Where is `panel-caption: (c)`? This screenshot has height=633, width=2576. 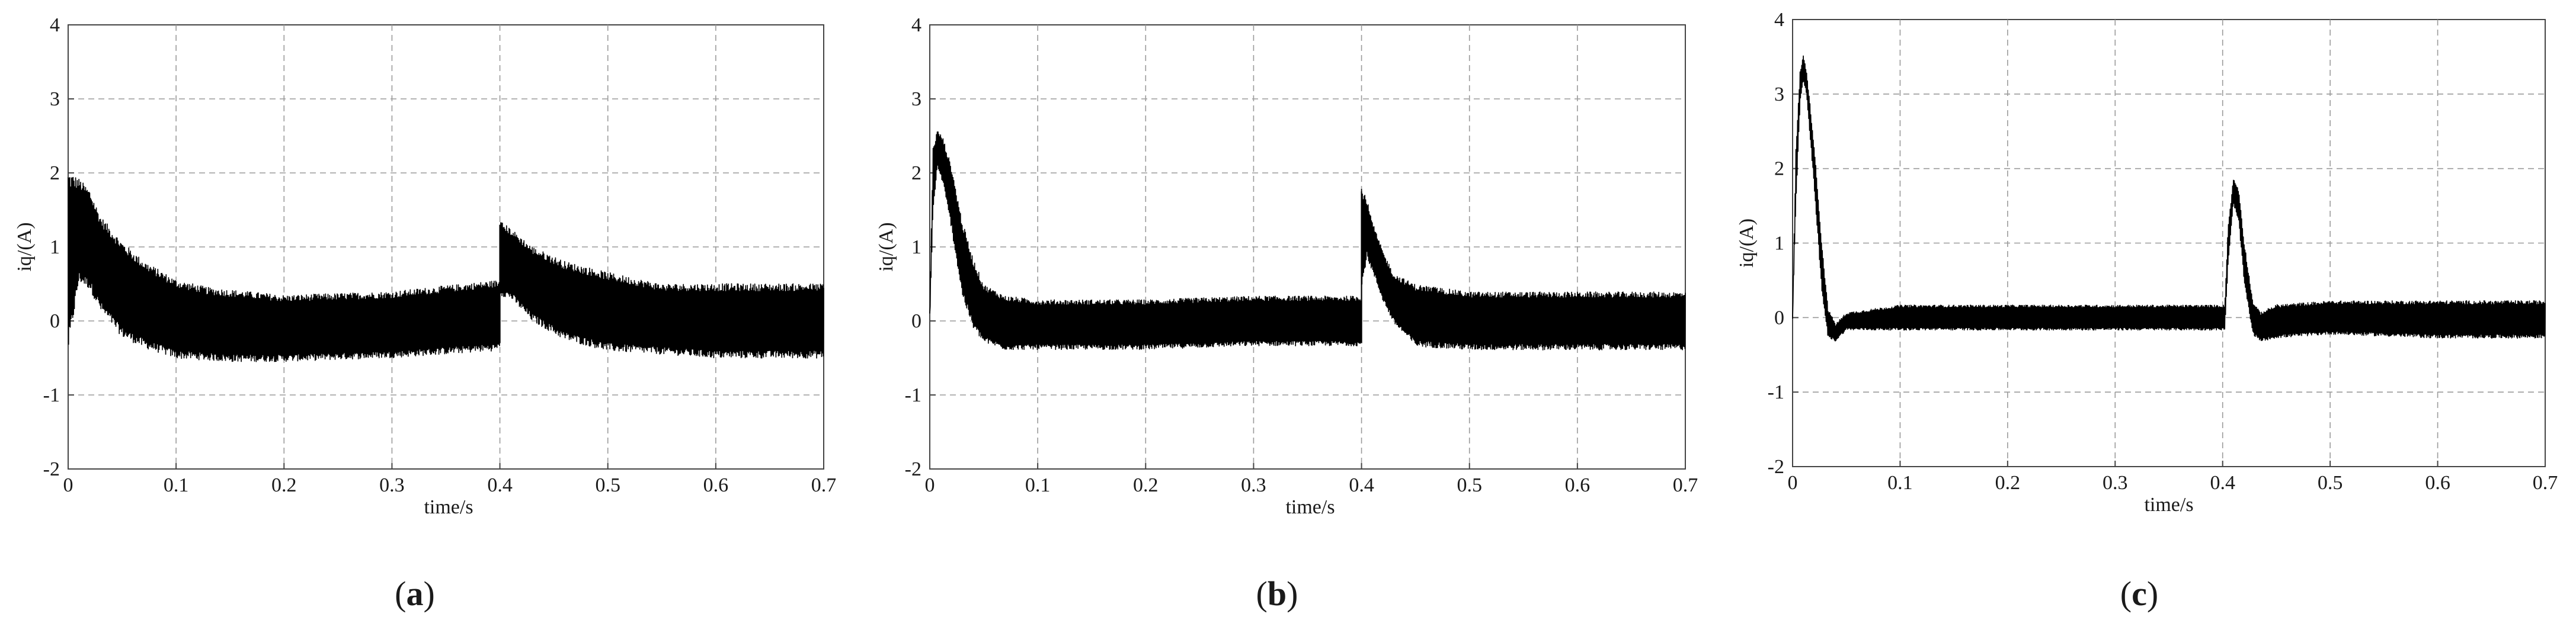
panel-caption: (c) is located at coordinates (2139, 593).